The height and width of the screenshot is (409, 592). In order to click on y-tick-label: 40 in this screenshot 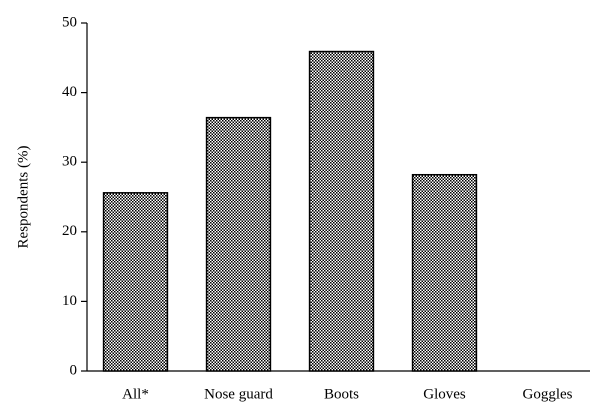, I will do `click(69, 92)`.